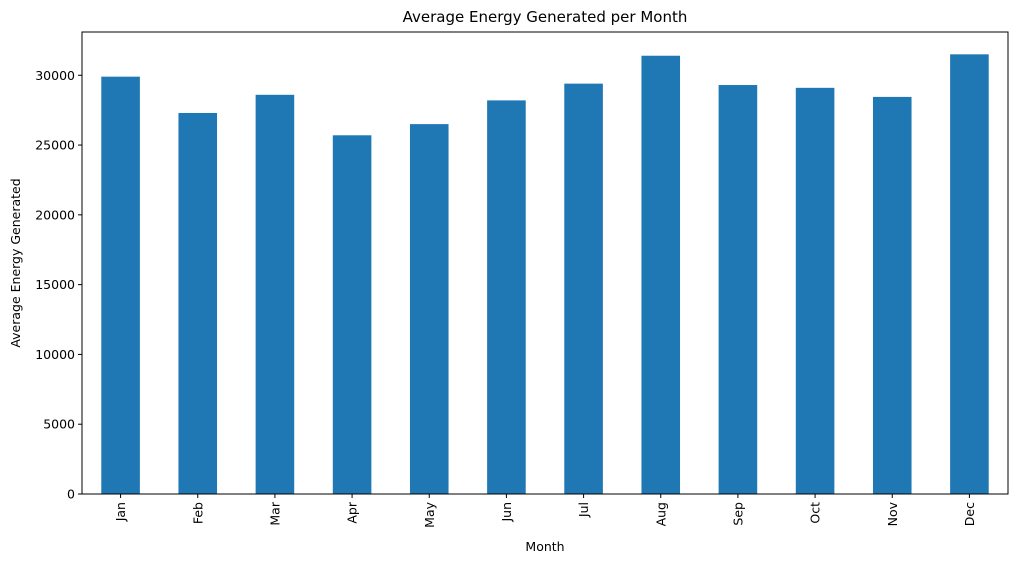  What do you see at coordinates (737, 514) in the screenshot?
I see `x-tick-label: Sep` at bounding box center [737, 514].